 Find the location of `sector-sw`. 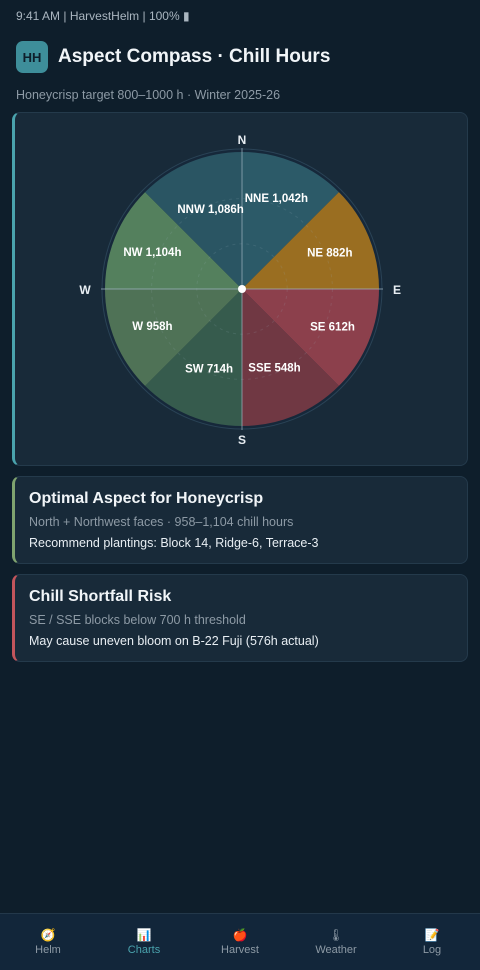

sector-sw is located at coordinates (193, 357).